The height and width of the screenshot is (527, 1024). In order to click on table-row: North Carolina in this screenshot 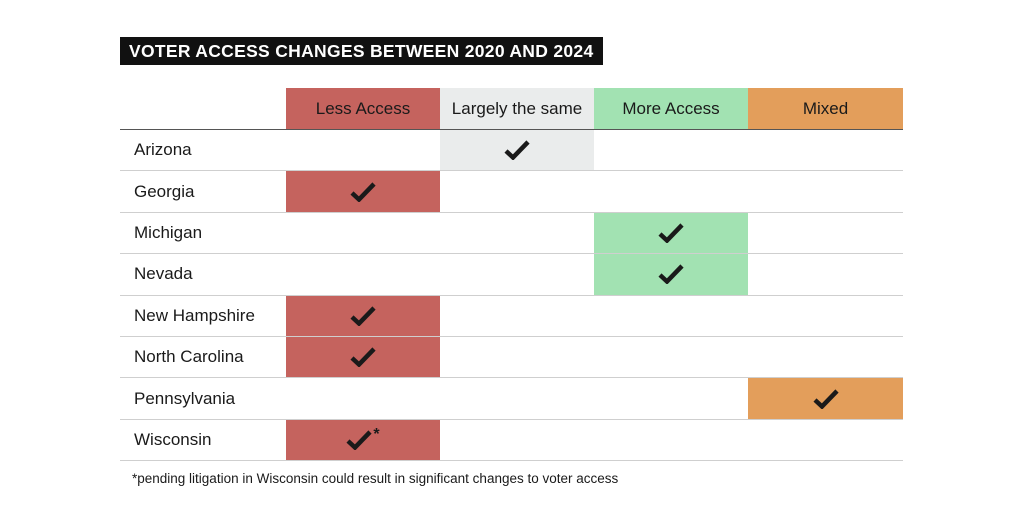, I will do `click(511, 357)`.